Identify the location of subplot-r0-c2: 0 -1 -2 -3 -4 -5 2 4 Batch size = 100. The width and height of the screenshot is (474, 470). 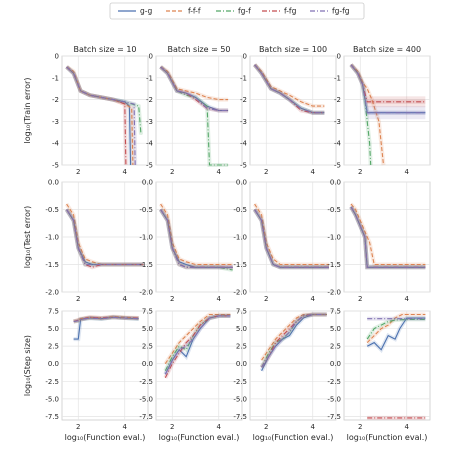
(288, 110).